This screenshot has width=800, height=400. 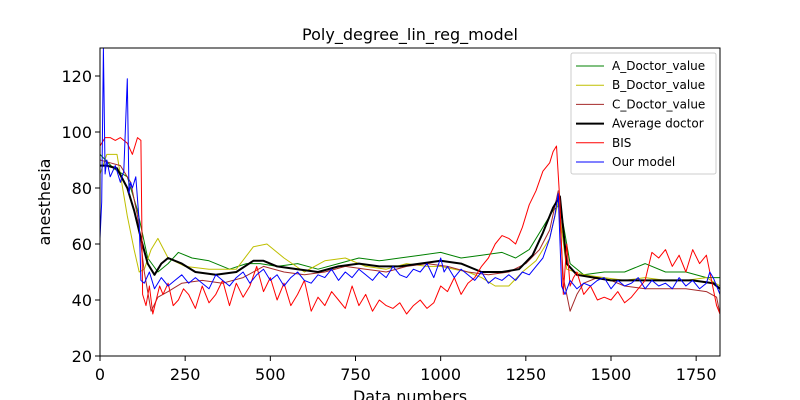 I want to click on y-tick-label: 120, so click(x=76, y=76).